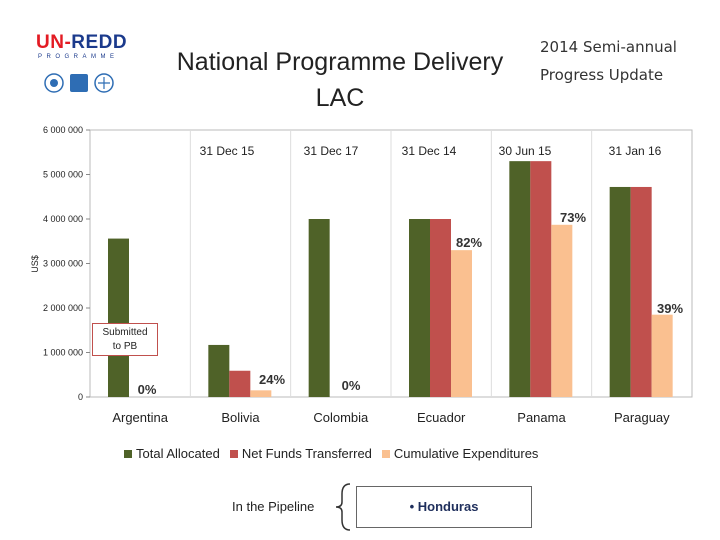 Image resolution: width=720 pixels, height=540 pixels. Describe the element at coordinates (240, 417) in the screenshot. I see `category-label-bolivia: Bolivia` at that location.